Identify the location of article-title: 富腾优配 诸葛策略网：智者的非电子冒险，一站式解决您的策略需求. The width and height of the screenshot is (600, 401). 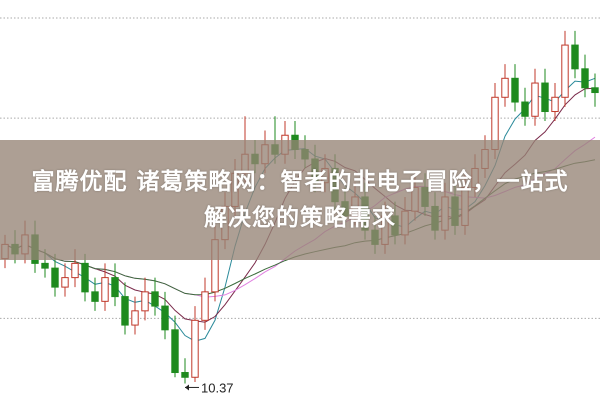
(300, 200).